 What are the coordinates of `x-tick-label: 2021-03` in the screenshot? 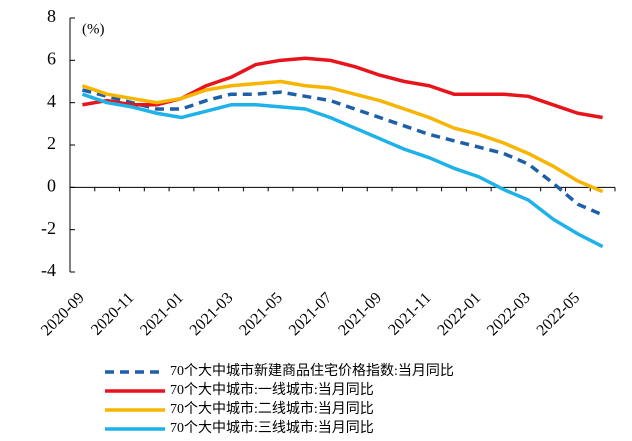 It's located at (212, 314).